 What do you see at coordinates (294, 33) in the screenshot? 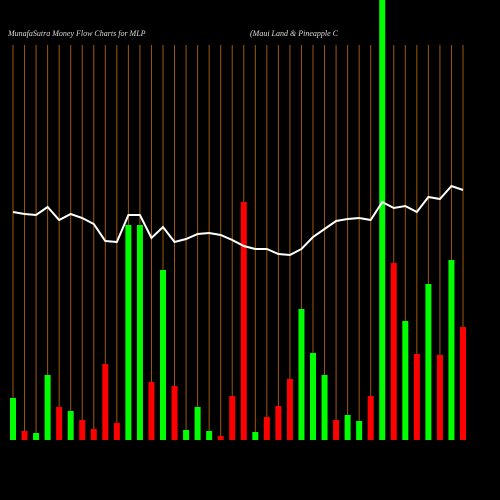
I see `chart-subtitle: (Maui Land & Pineapple C` at bounding box center [294, 33].